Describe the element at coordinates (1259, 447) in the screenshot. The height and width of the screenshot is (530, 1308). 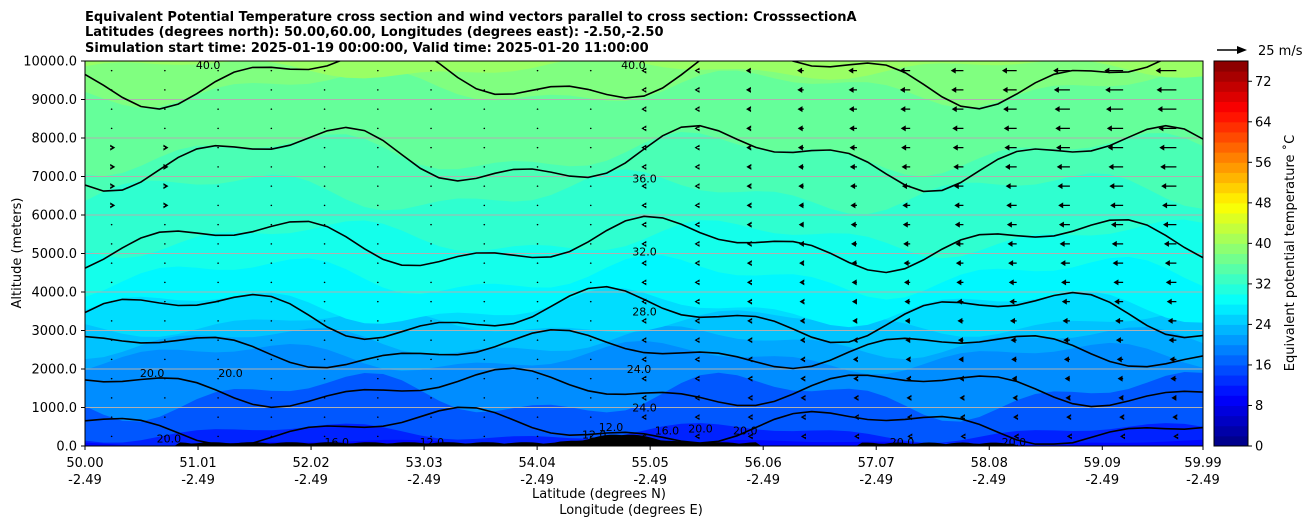
I see `colorbar-tick-label: 0` at that location.